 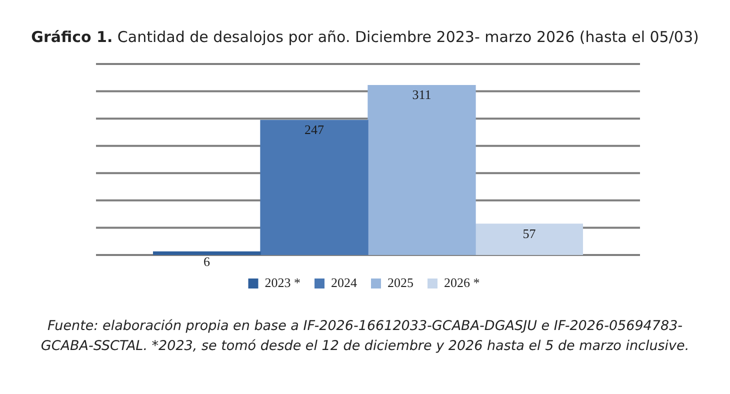 What do you see at coordinates (462, 282) in the screenshot?
I see `legend-label: 2026 *` at bounding box center [462, 282].